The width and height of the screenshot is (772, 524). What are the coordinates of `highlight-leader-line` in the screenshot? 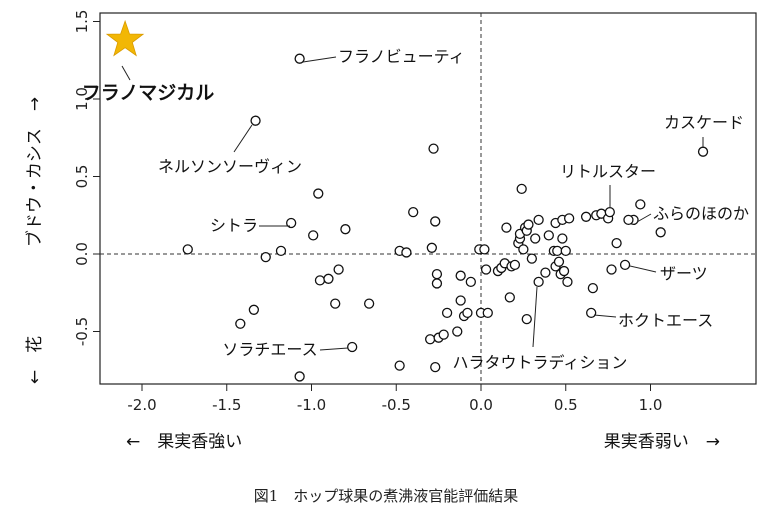 It's located at (126, 73).